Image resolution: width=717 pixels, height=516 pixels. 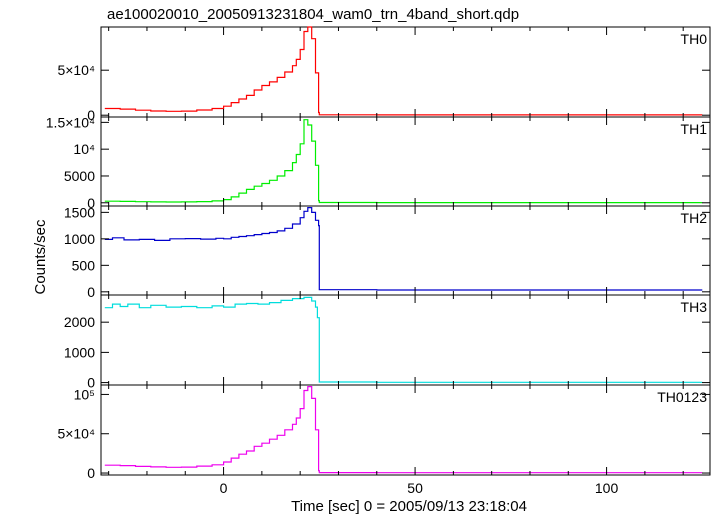 I want to click on x-tick-label: 0, so click(x=224, y=488).